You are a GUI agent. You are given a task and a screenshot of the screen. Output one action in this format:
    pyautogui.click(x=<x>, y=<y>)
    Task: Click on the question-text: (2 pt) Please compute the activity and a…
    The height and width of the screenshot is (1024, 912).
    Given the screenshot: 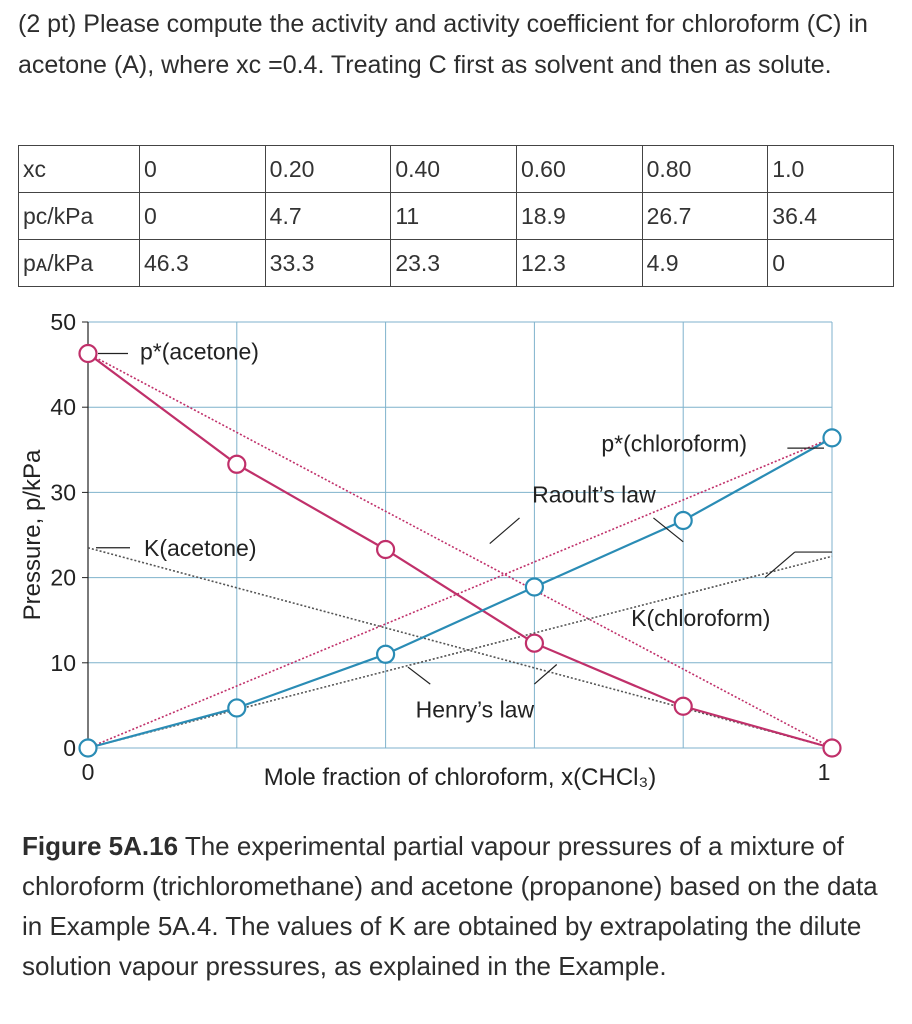 What is the action you would take?
    pyautogui.click(x=443, y=44)
    